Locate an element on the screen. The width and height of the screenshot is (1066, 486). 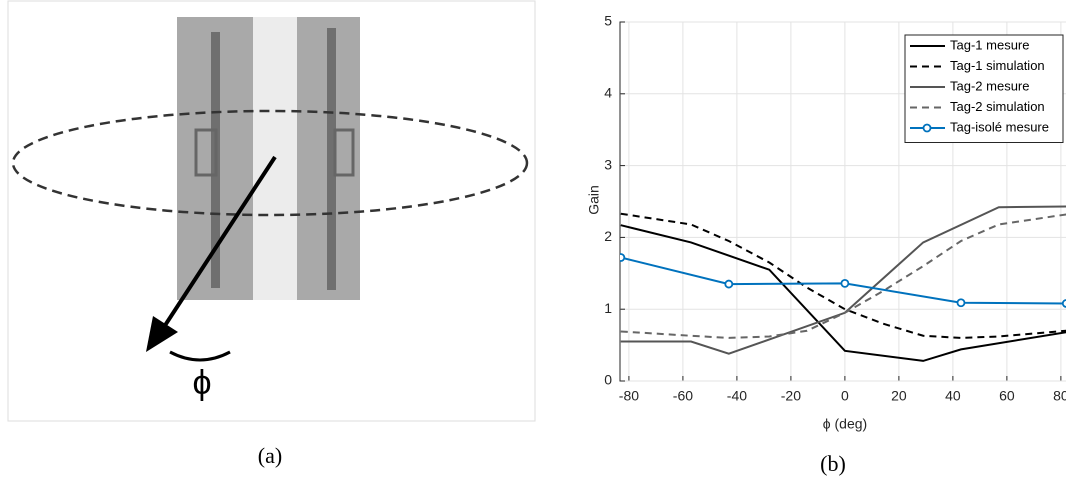
legend-box is located at coordinates (984, 88).